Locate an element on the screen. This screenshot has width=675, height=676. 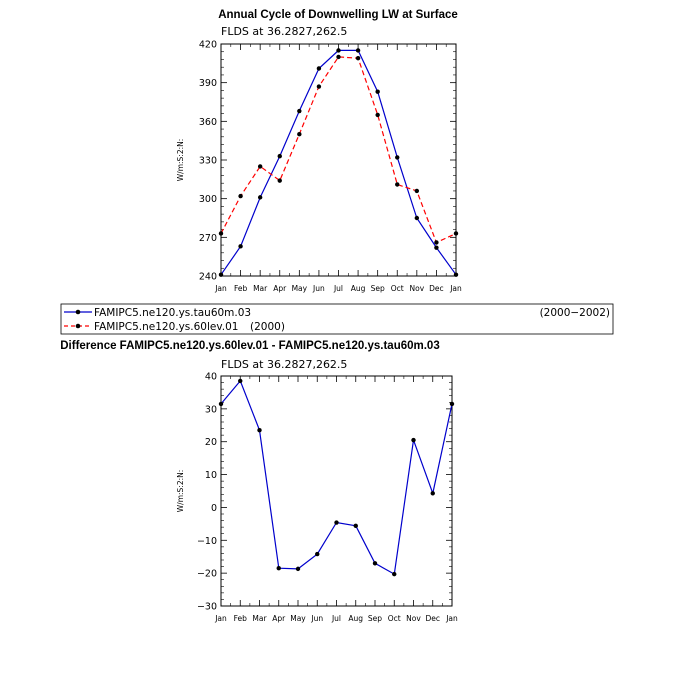
y-tick-label: 10 is located at coordinates (211, 475).